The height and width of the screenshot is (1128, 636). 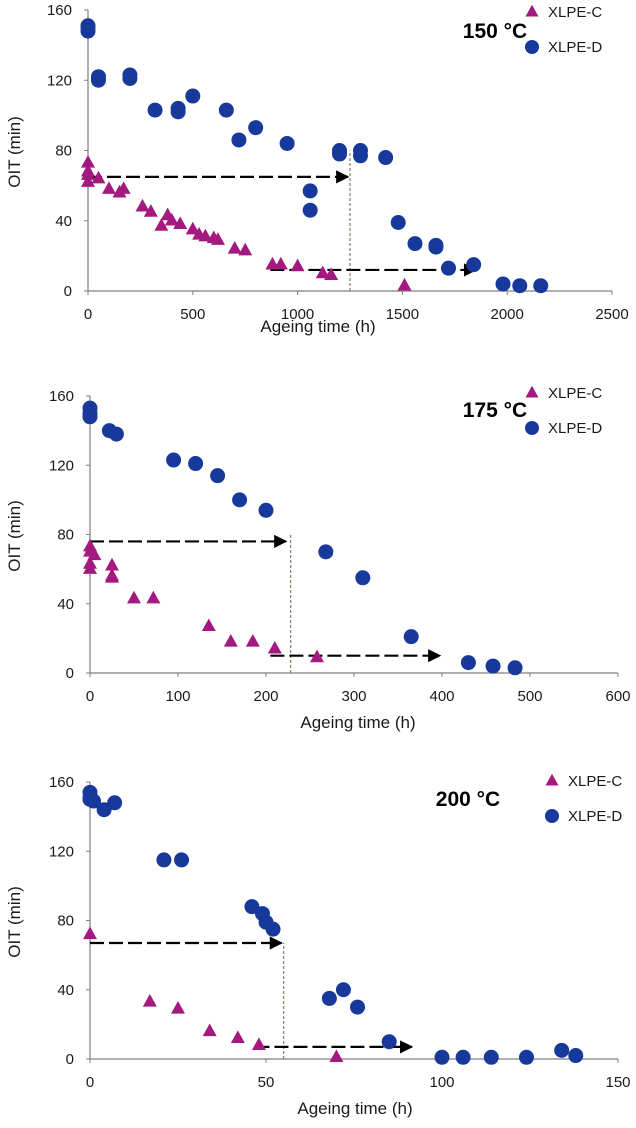 I want to click on x-tick-label: 2500, so click(x=611, y=314).